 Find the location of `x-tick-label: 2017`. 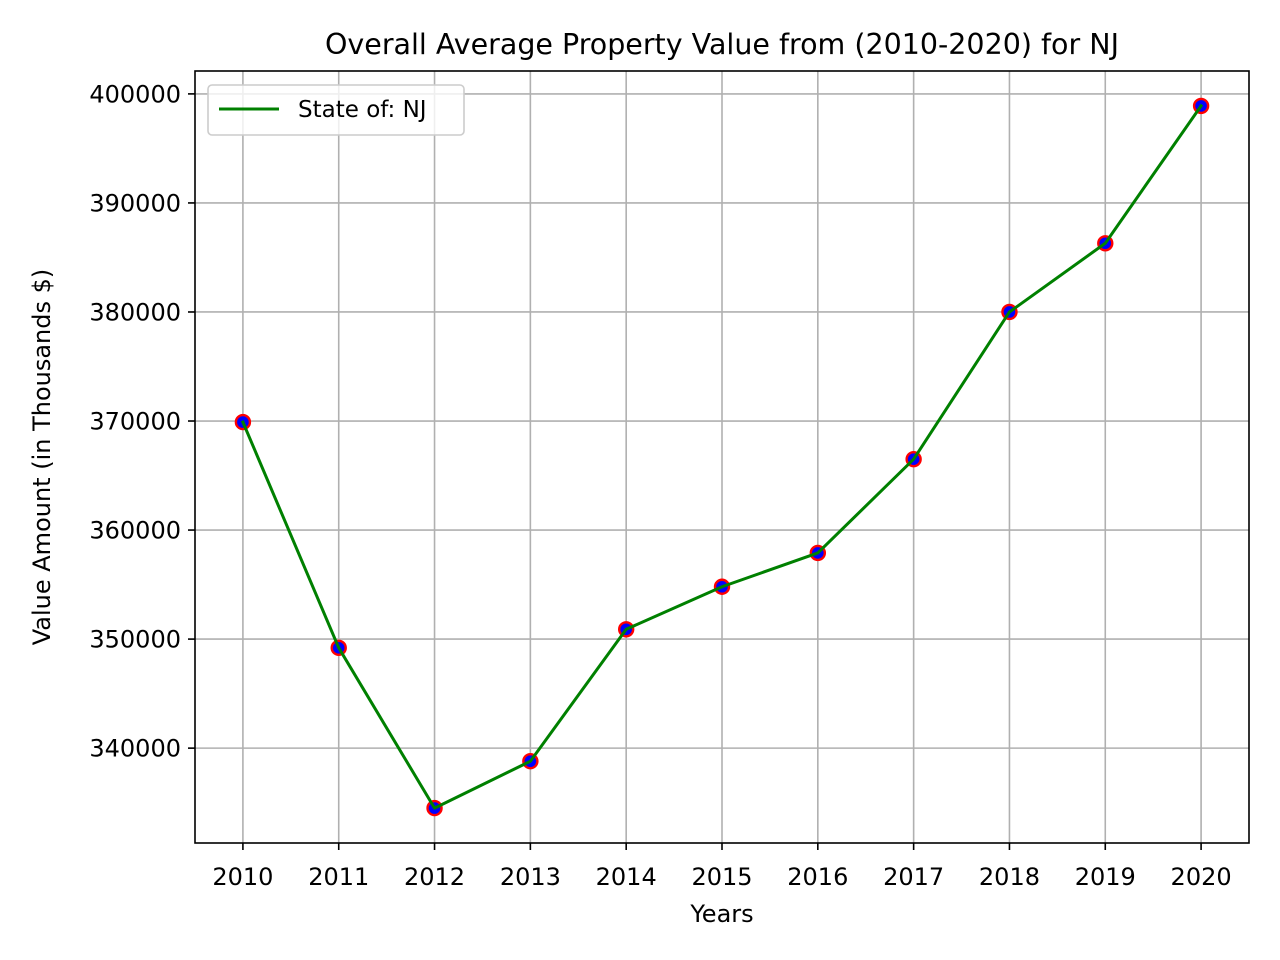

x-tick-label: 2017 is located at coordinates (913, 877).